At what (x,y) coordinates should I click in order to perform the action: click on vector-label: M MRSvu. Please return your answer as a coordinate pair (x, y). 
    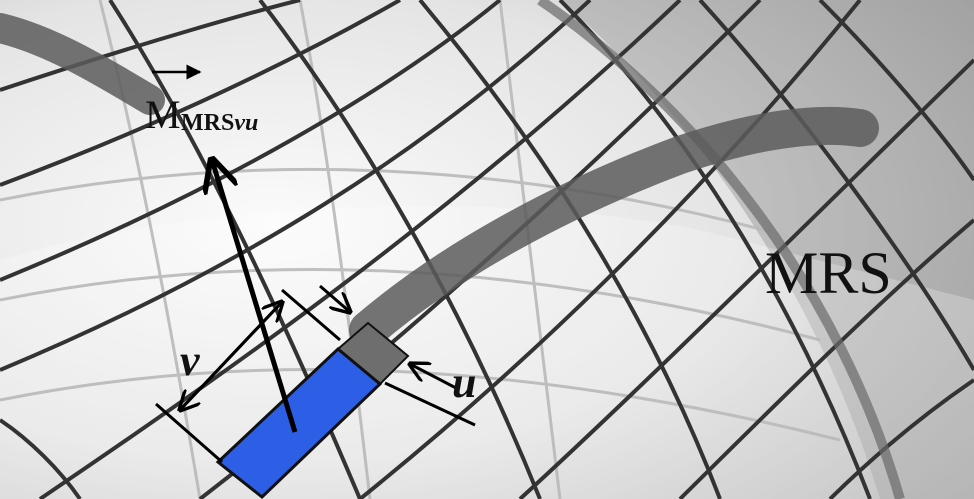
    Looking at the image, I should click on (201, 100).